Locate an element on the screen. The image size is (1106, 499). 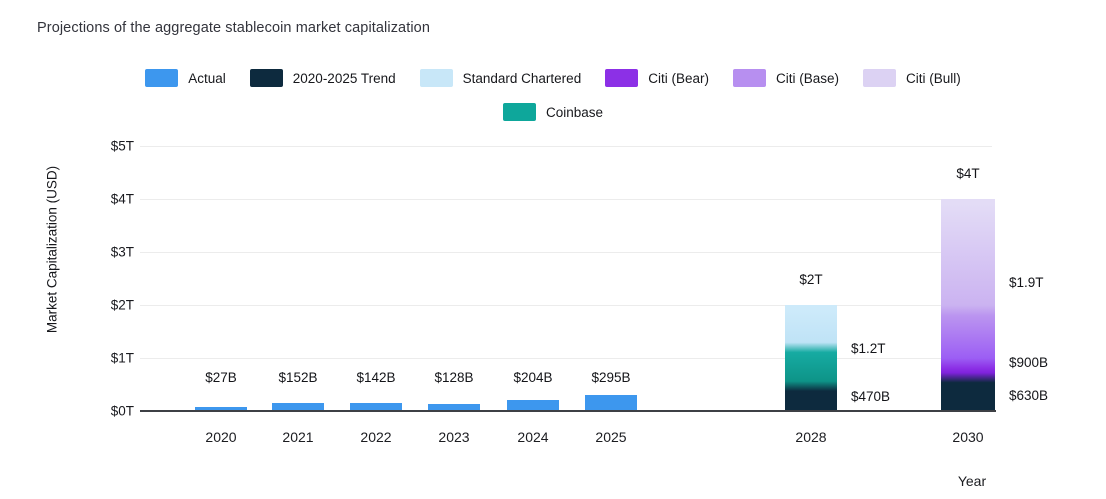
segment-value-label-2020-2025-trend: $470B is located at coordinates (871, 396).